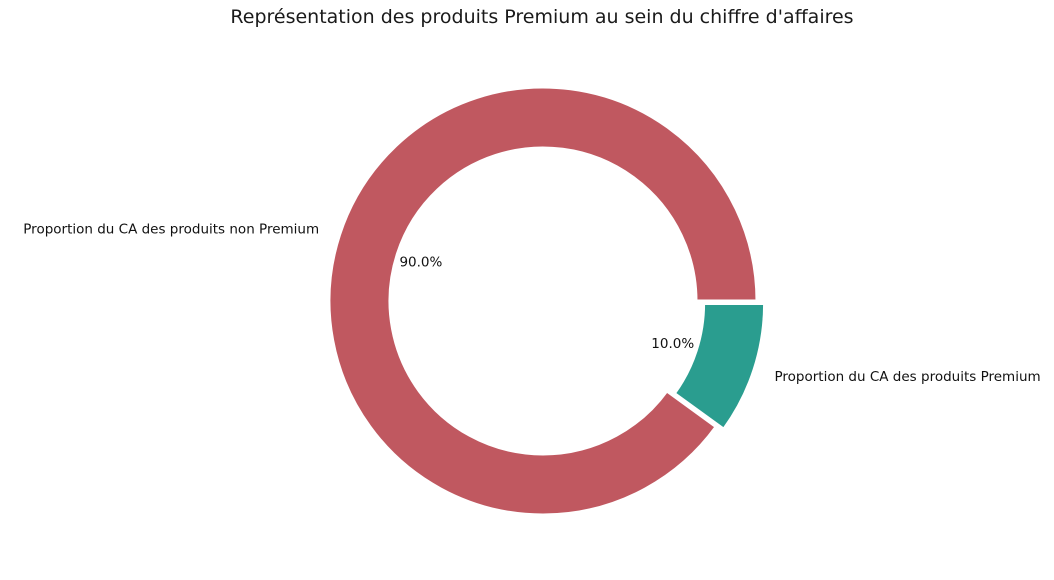 Image resolution: width=1054 pixels, height=580 pixels. Describe the element at coordinates (672, 344) in the screenshot. I see `percent-label-premium: 10.0%` at that location.